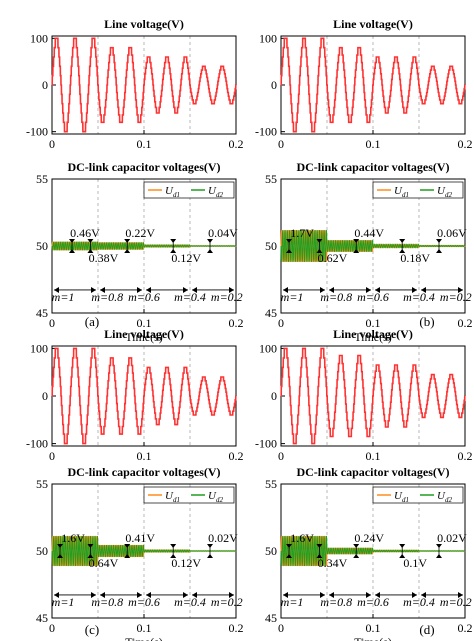 The width and height of the screenshot is (474, 641). I want to click on ripple-label: 0.64V, so click(104, 563).